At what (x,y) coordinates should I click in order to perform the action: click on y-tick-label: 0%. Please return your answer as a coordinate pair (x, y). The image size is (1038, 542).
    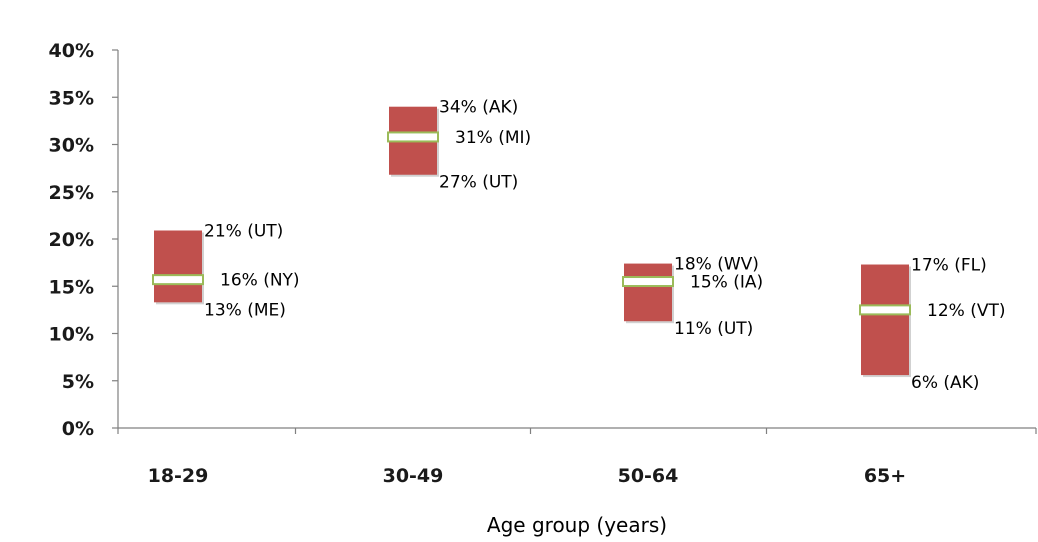
    Looking at the image, I should click on (78, 429).